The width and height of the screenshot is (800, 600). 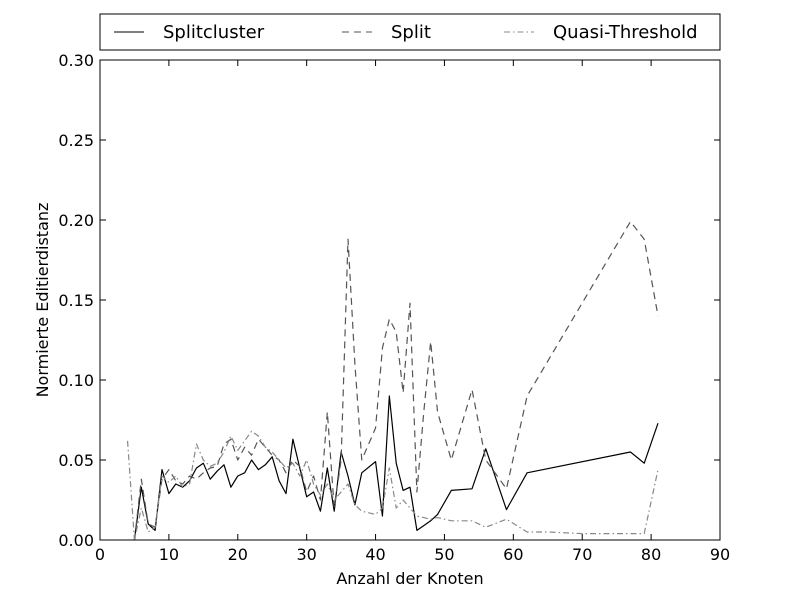 What do you see at coordinates (582, 554) in the screenshot?
I see `x-tick-label: 70` at bounding box center [582, 554].